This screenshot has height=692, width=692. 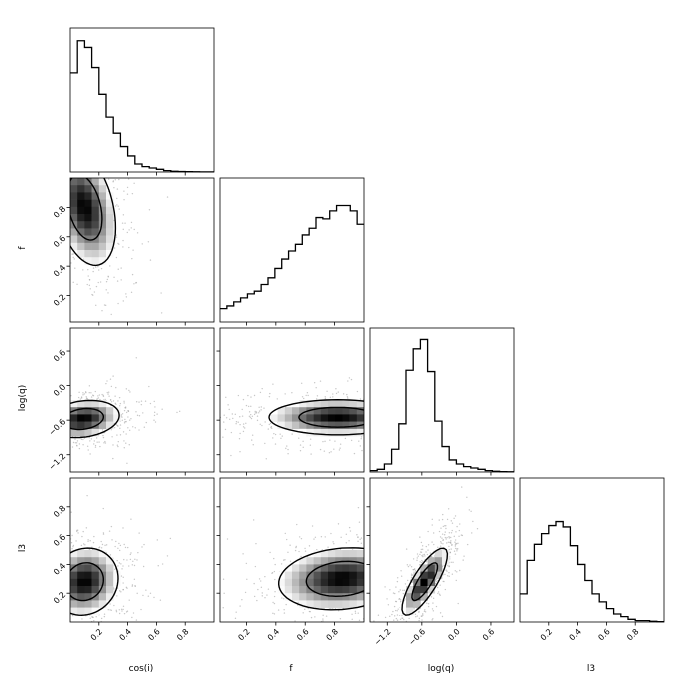 I want to click on x-tick-label: 0.4, so click(x=125, y=634).